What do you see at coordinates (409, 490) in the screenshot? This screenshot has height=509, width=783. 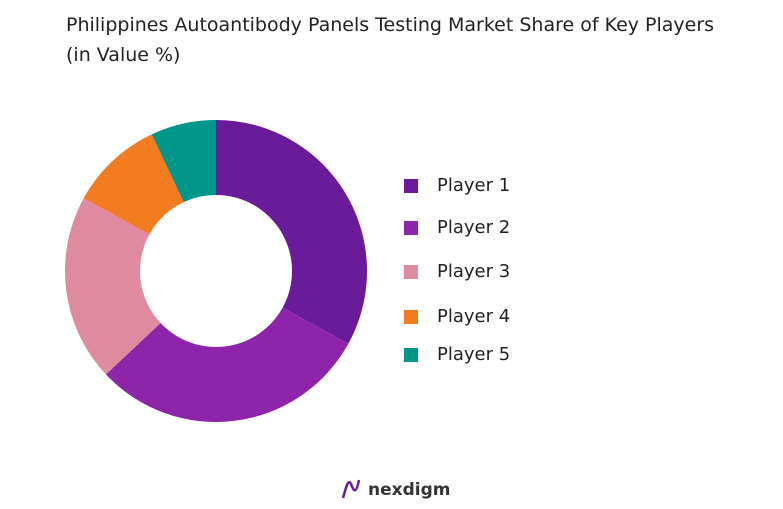 I see `brand-name: nexdigm` at bounding box center [409, 490].